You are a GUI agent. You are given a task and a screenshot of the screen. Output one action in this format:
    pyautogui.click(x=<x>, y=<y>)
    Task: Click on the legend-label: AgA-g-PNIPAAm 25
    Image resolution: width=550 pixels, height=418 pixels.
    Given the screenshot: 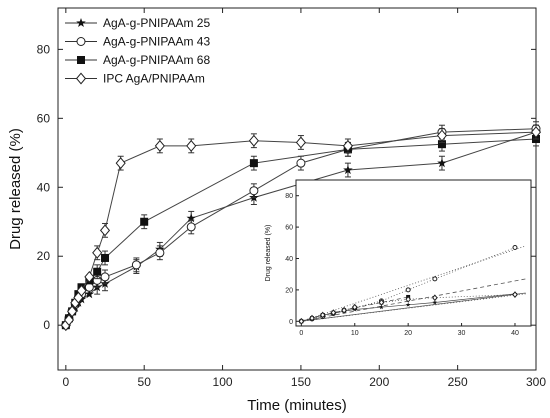 What is the action you would take?
    pyautogui.click(x=156, y=23)
    